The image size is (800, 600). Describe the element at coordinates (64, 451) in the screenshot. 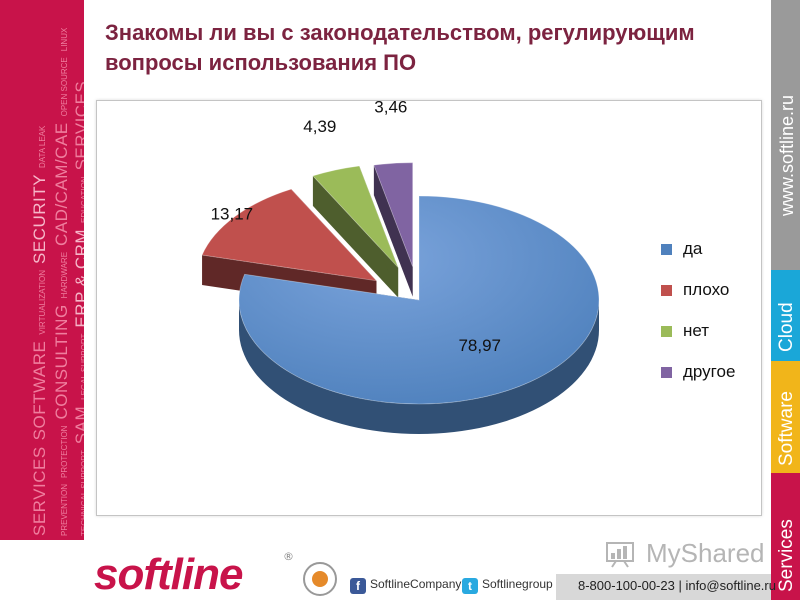

I see `tag-word: PROTECTION` at that location.